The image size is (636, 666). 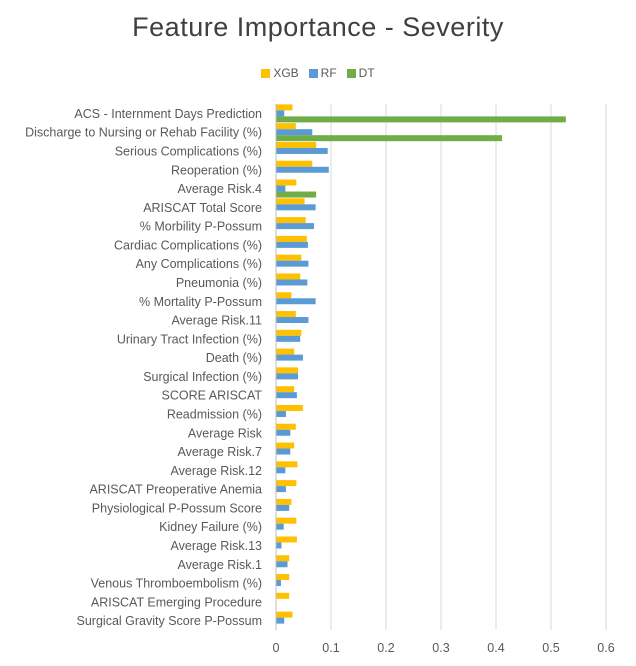 I want to click on legend-label-xgb: XGB, so click(x=286, y=73).